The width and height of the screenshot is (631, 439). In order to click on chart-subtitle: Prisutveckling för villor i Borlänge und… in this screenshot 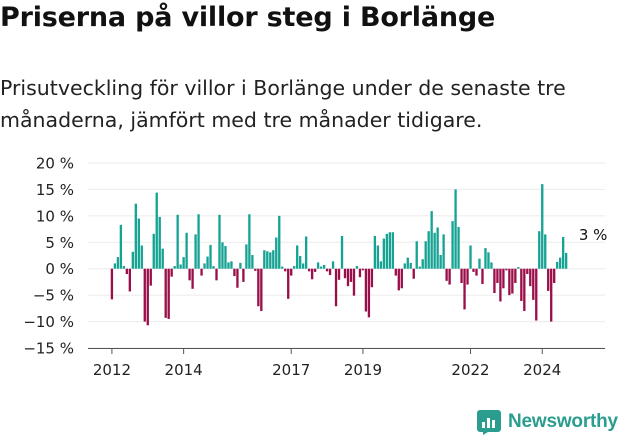, I will do `click(283, 104)`.